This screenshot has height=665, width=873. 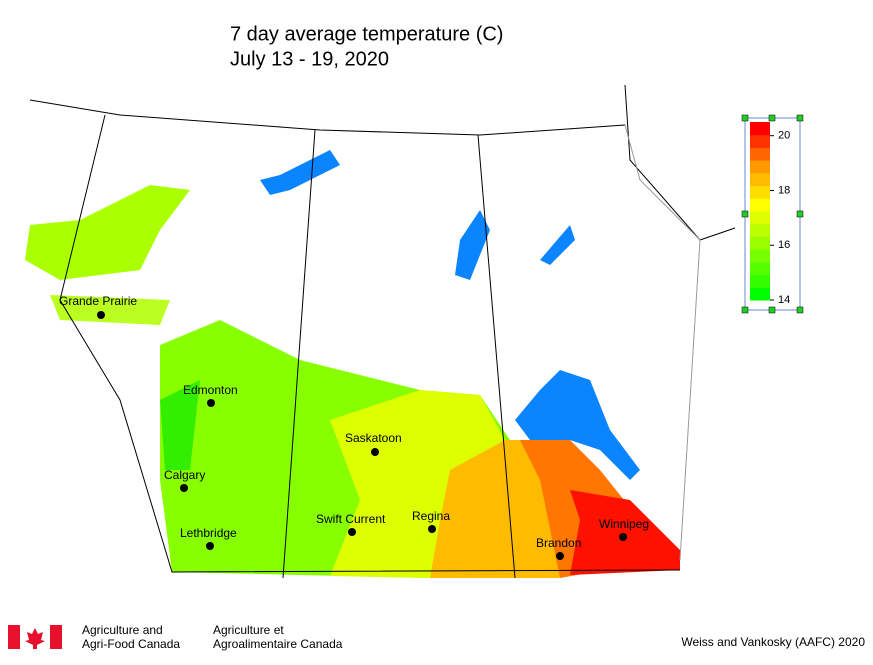 What do you see at coordinates (184, 475) in the screenshot?
I see `city-label: Calgary` at bounding box center [184, 475].